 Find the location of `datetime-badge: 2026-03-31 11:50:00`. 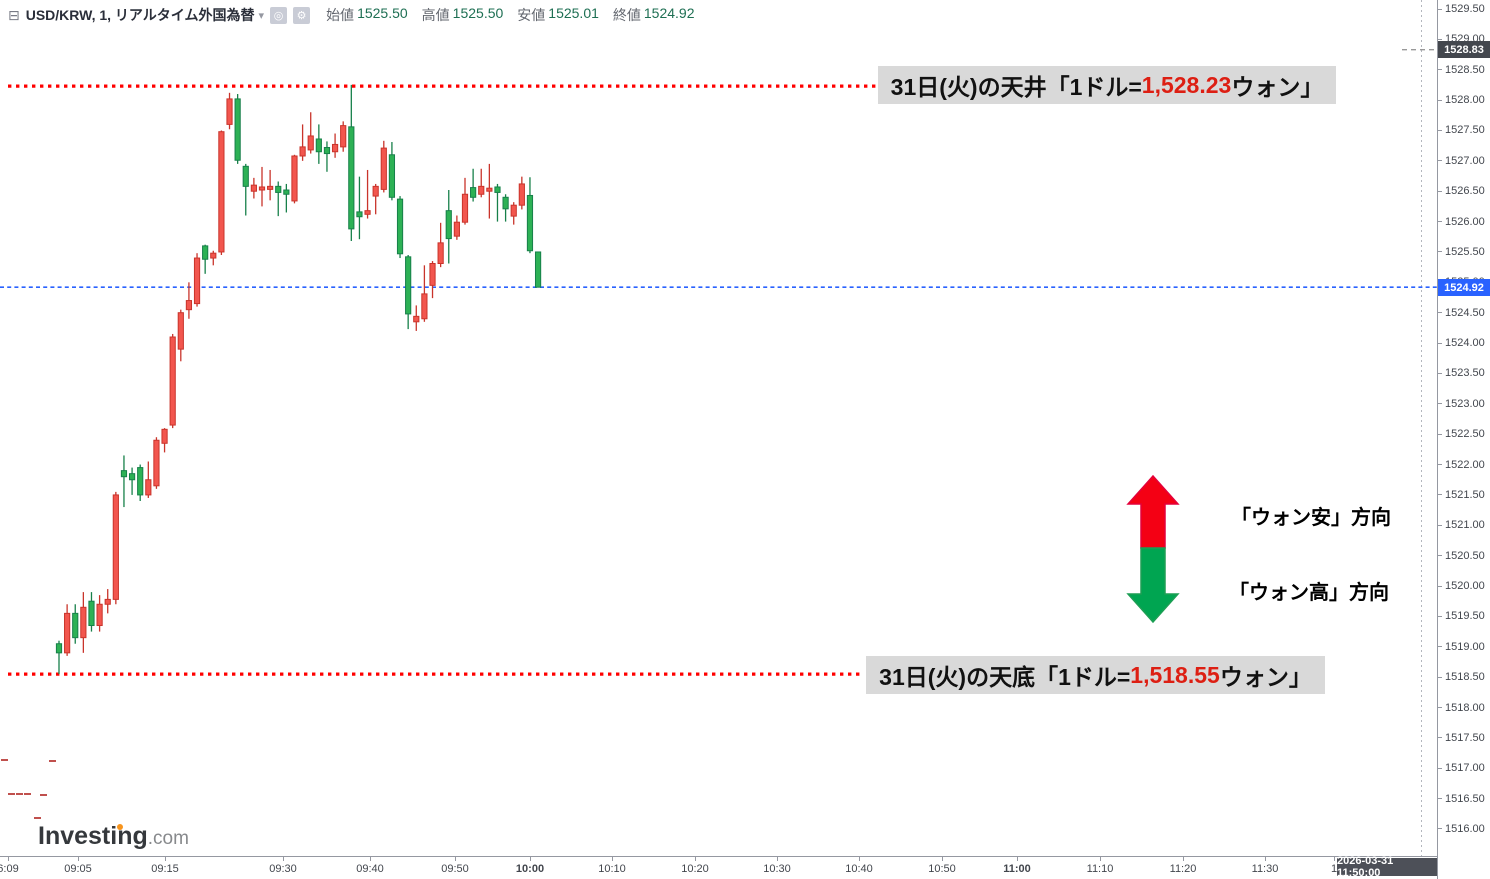

datetime-badge: 2026-03-31 11:50:00 is located at coordinates (1387, 867).